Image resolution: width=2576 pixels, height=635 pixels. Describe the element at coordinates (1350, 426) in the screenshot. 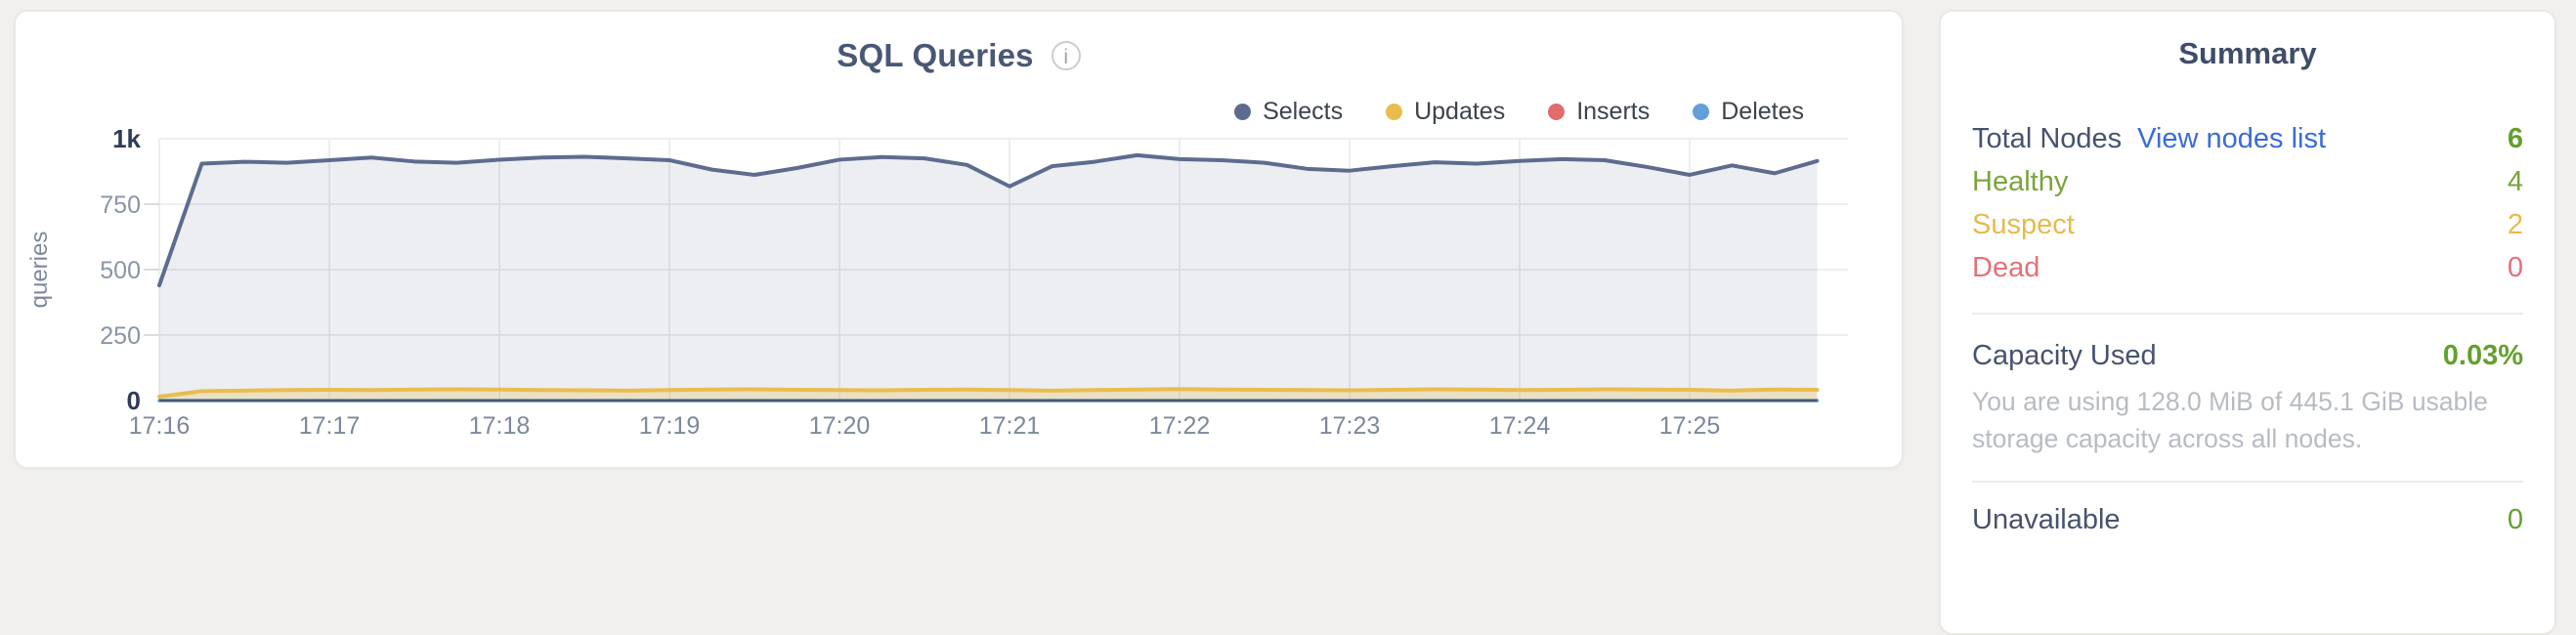

I see `x-tick-label: 17:23` at that location.